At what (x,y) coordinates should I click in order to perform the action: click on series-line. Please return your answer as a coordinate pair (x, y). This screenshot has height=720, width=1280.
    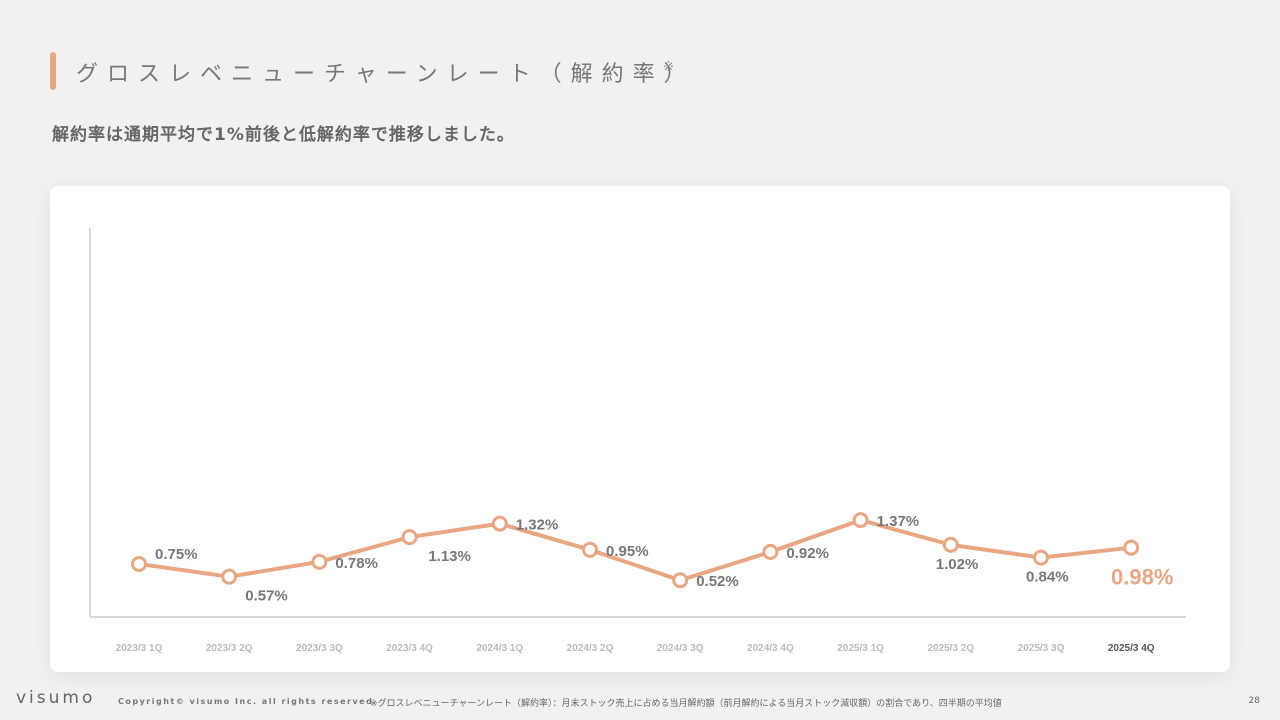
    Looking at the image, I should click on (635, 550).